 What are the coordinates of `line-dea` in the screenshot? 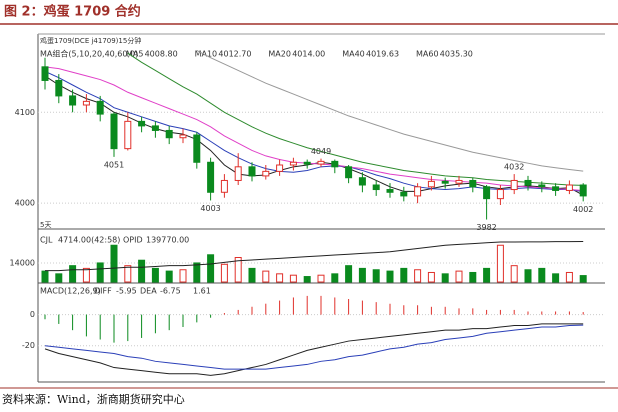 It's located at (314, 347).